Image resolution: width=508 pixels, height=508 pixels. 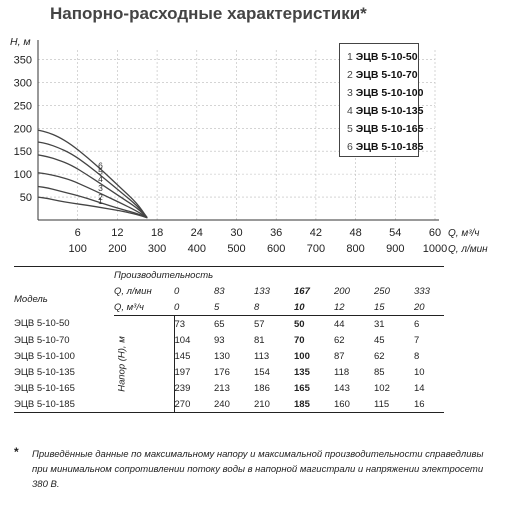 I want to click on x-tick-label-m3h: 6, so click(x=78, y=233).